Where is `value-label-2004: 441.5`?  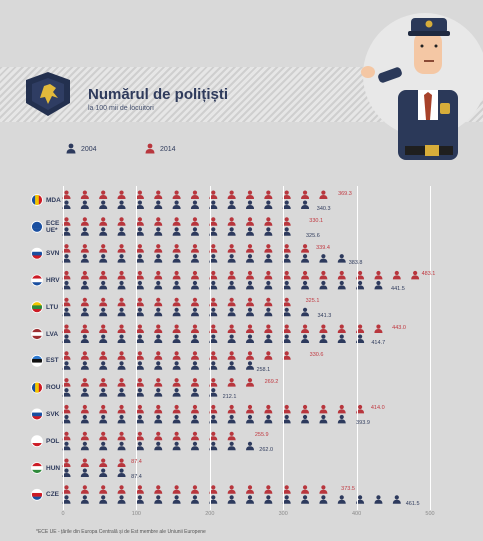 value-label-2004: 441.5 is located at coordinates (398, 289).